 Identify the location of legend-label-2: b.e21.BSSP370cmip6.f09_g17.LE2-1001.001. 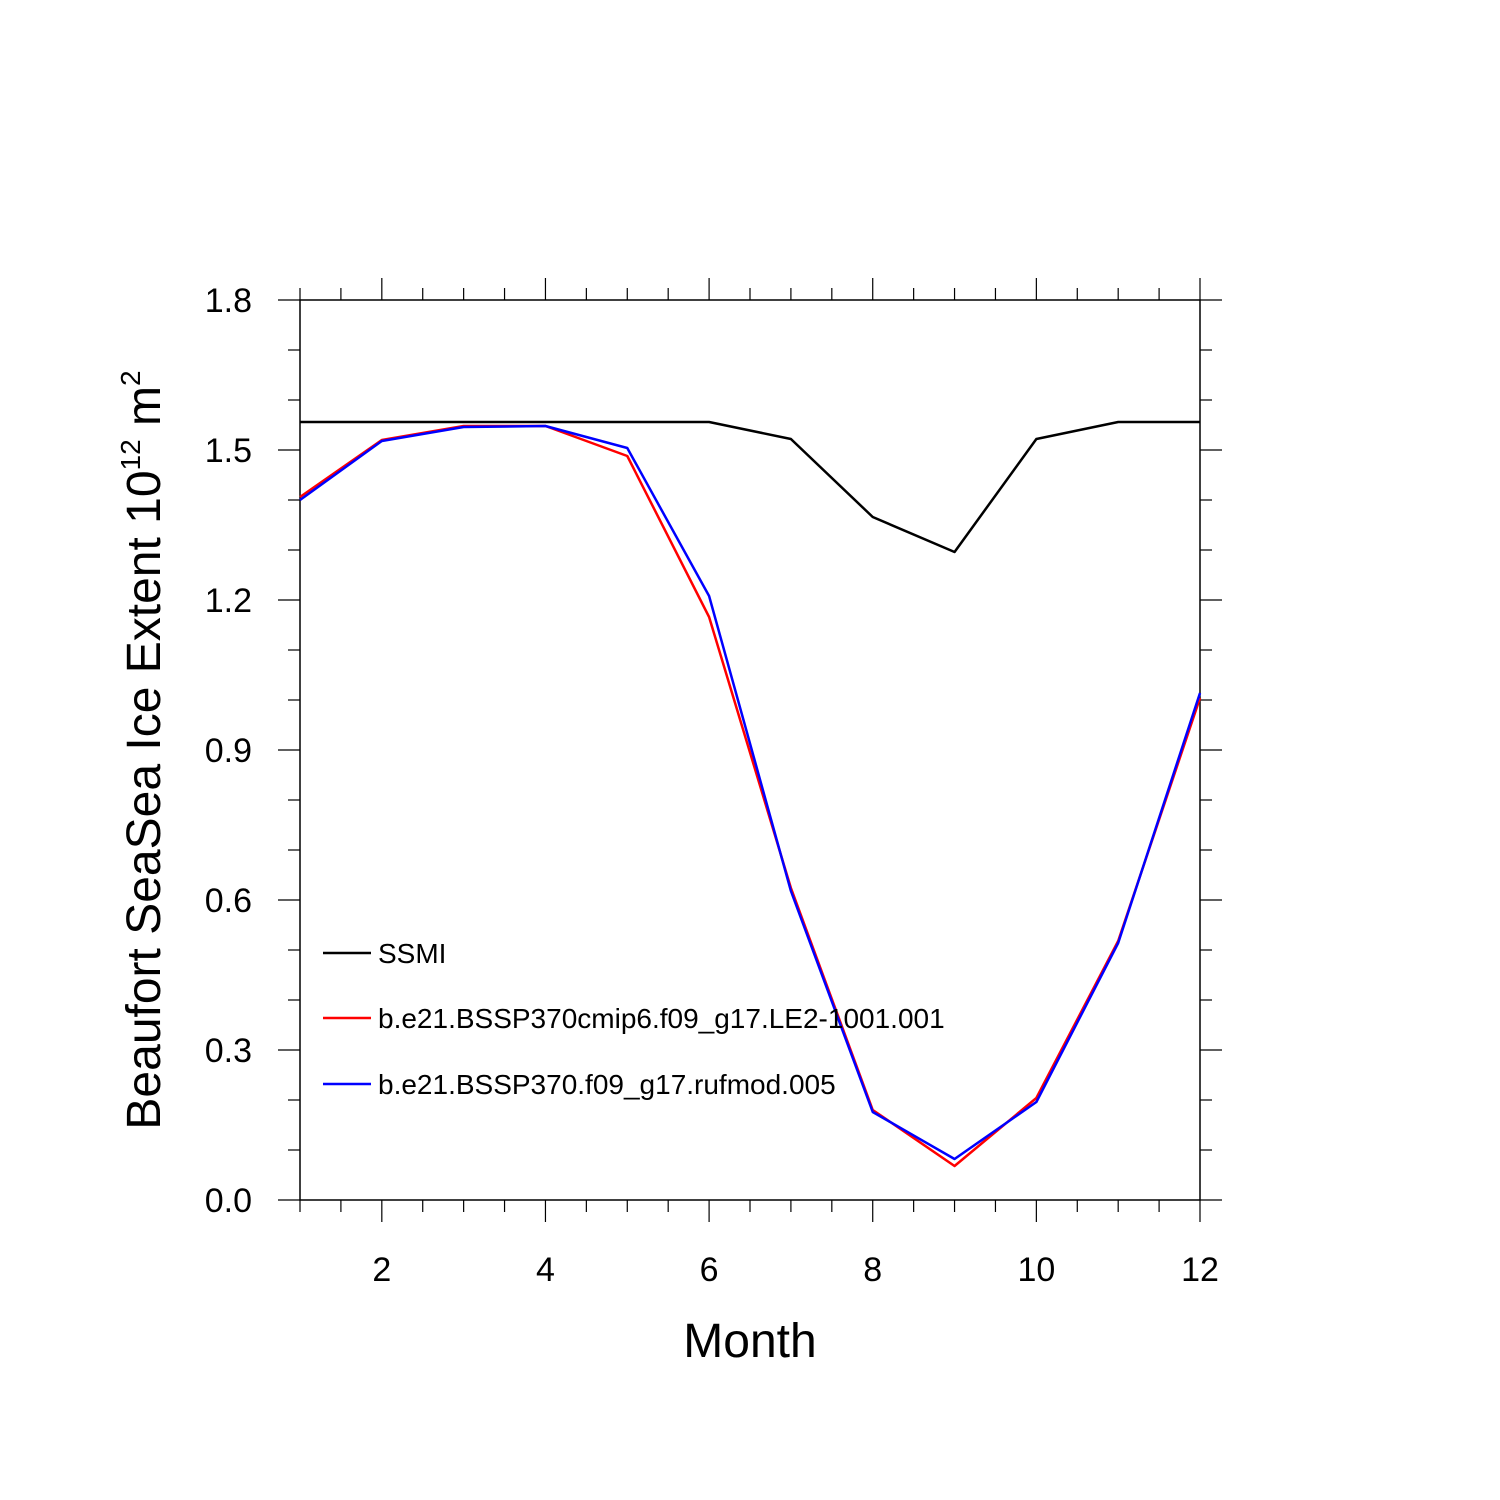
(661, 1018).